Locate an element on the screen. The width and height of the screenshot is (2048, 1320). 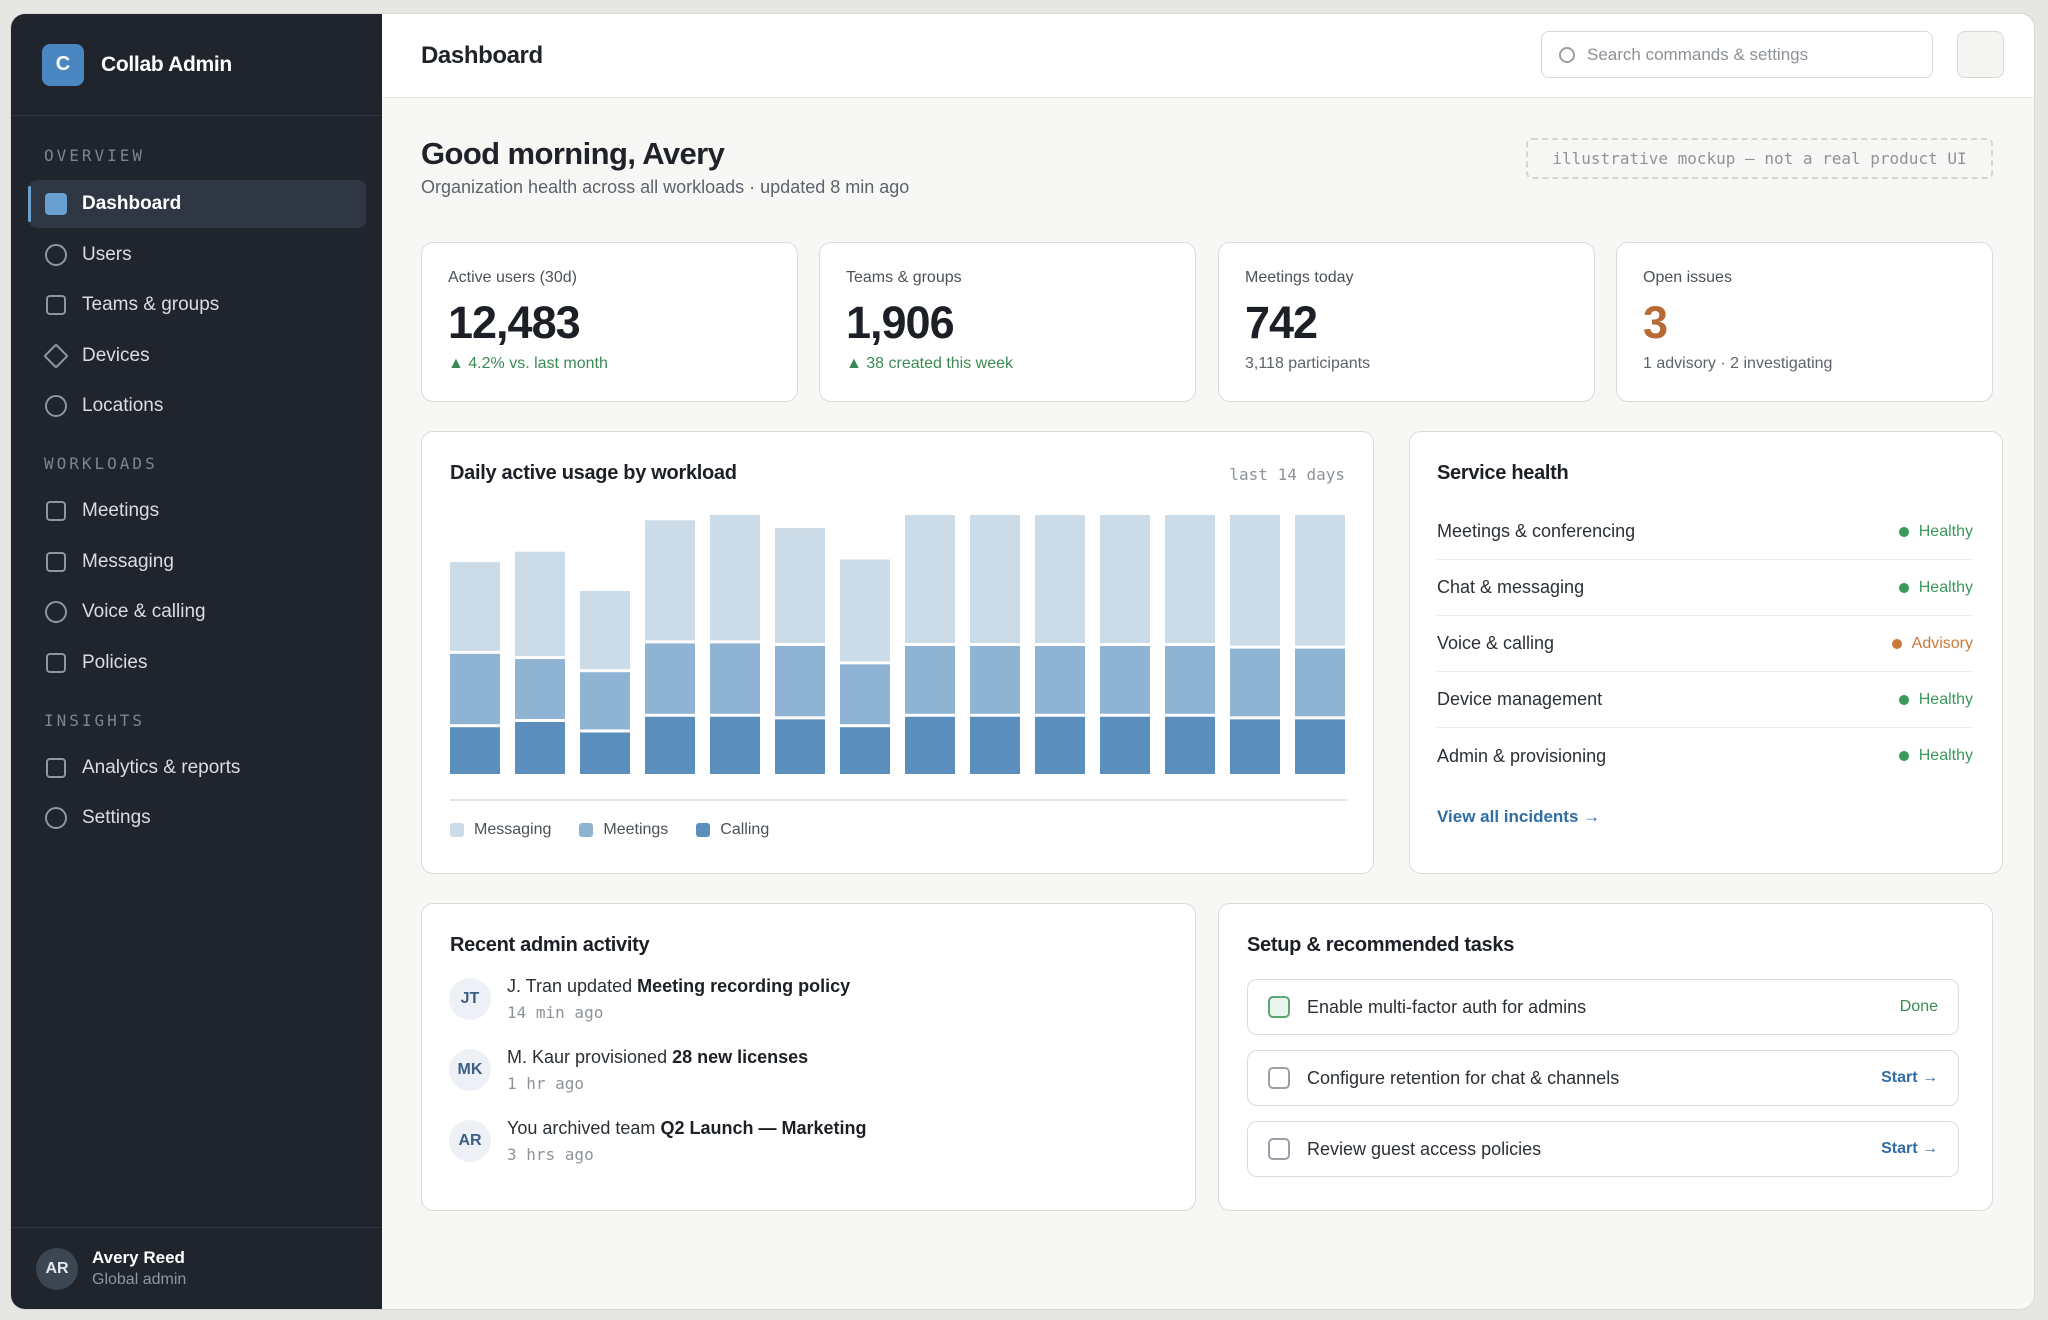
settings-icon is located at coordinates (56, 818).